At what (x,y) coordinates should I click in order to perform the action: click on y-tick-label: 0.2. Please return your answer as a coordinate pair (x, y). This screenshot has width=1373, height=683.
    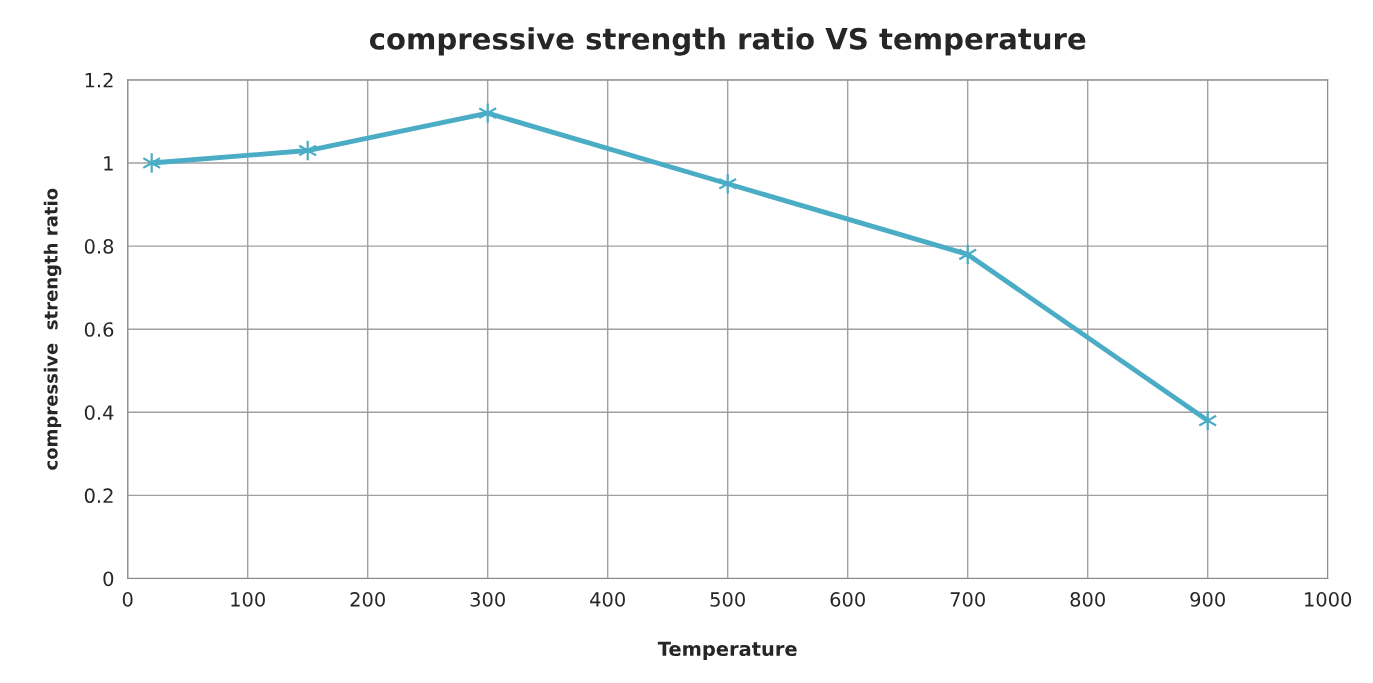
    Looking at the image, I should click on (98, 496).